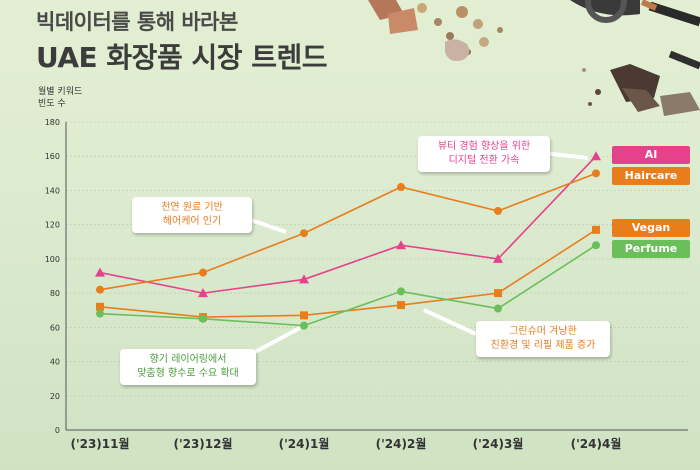  I want to click on annotation-vegan-line2: 친환경 및 리필 제품 증가, so click(543, 345).